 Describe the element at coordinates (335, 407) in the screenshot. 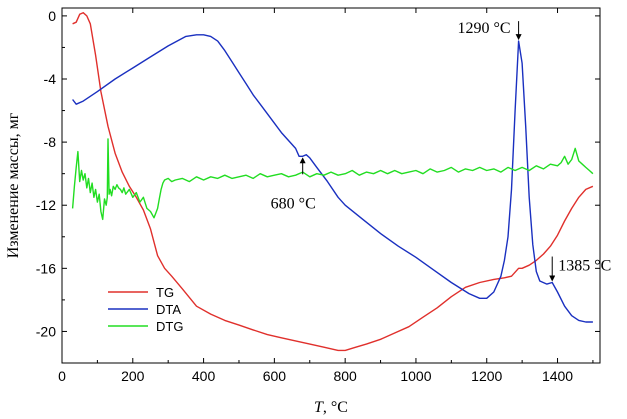

I see `x-axis-label-unit: , °C` at that location.